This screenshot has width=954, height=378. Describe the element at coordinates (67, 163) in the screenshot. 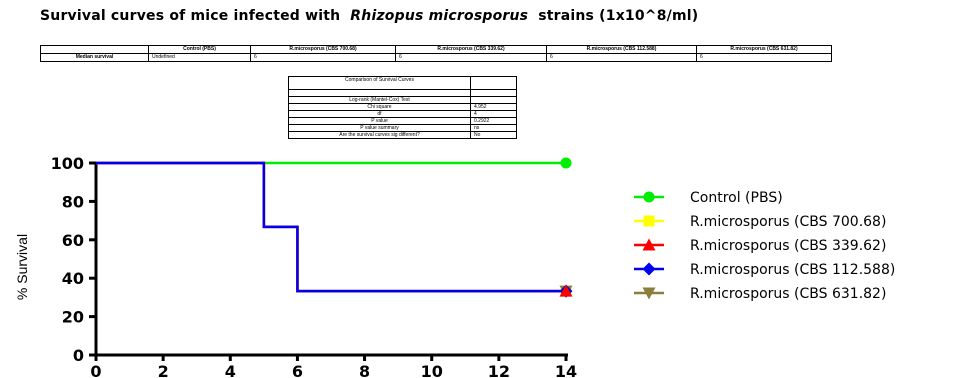

I see `y-tick-label: 100` at that location.